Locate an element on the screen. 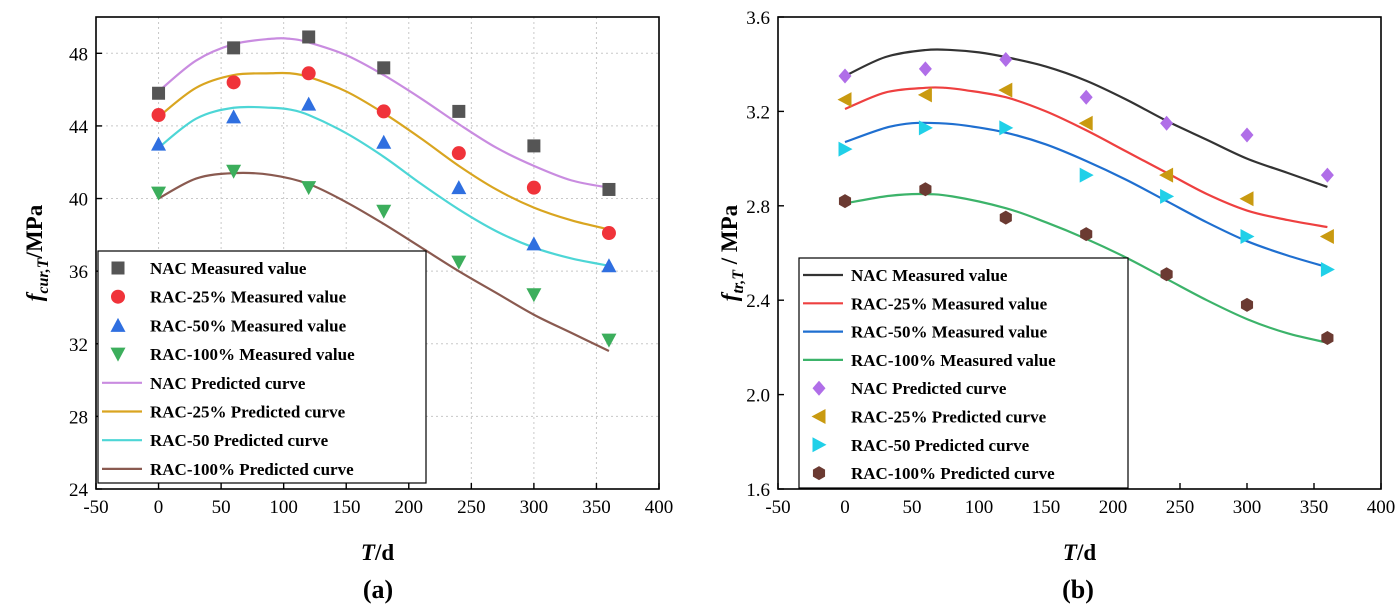 The width and height of the screenshot is (1397, 610). x-tick-label: 200 is located at coordinates (409, 507).